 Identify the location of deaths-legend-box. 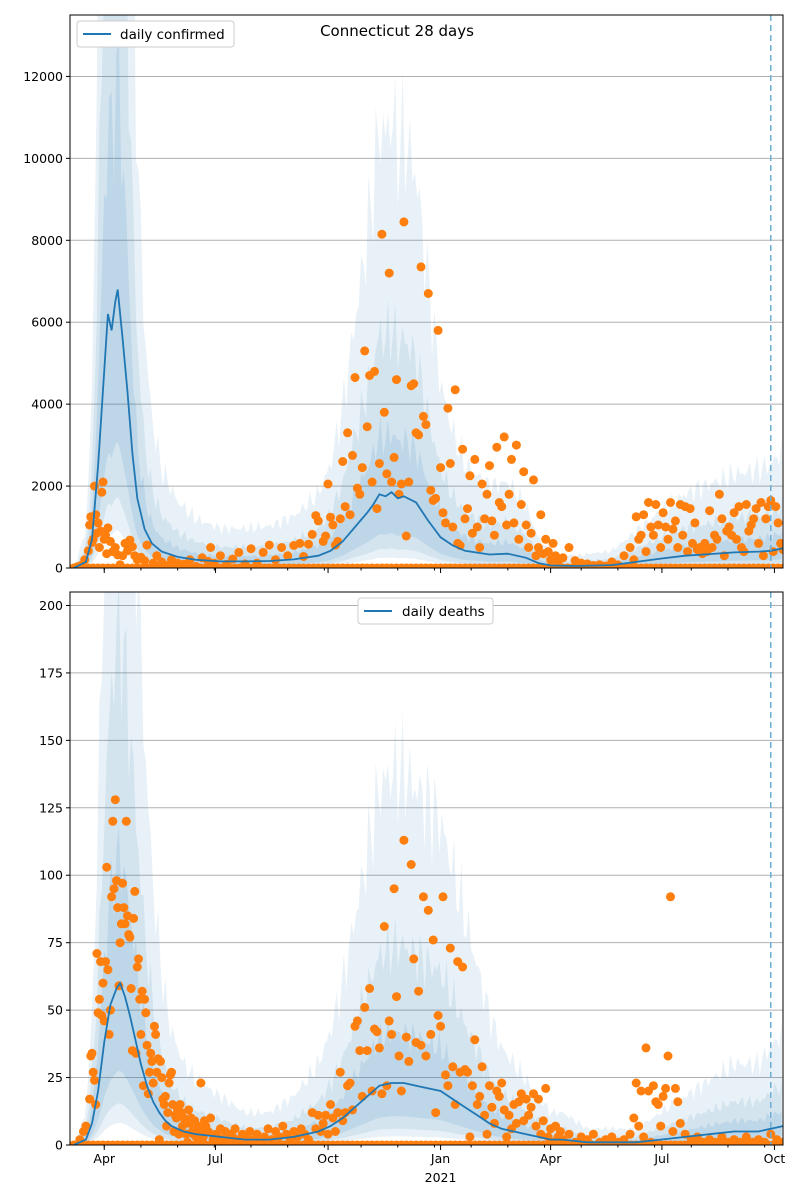
(425, 611).